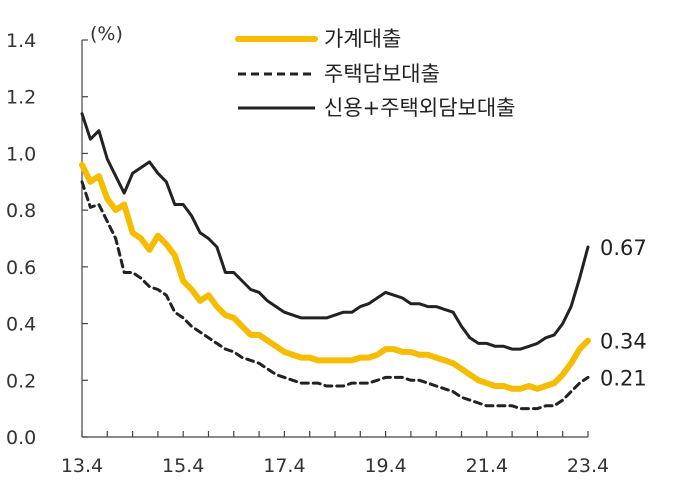 Image resolution: width=674 pixels, height=494 pixels. I want to click on end-label-credit: 0.67, so click(623, 248).